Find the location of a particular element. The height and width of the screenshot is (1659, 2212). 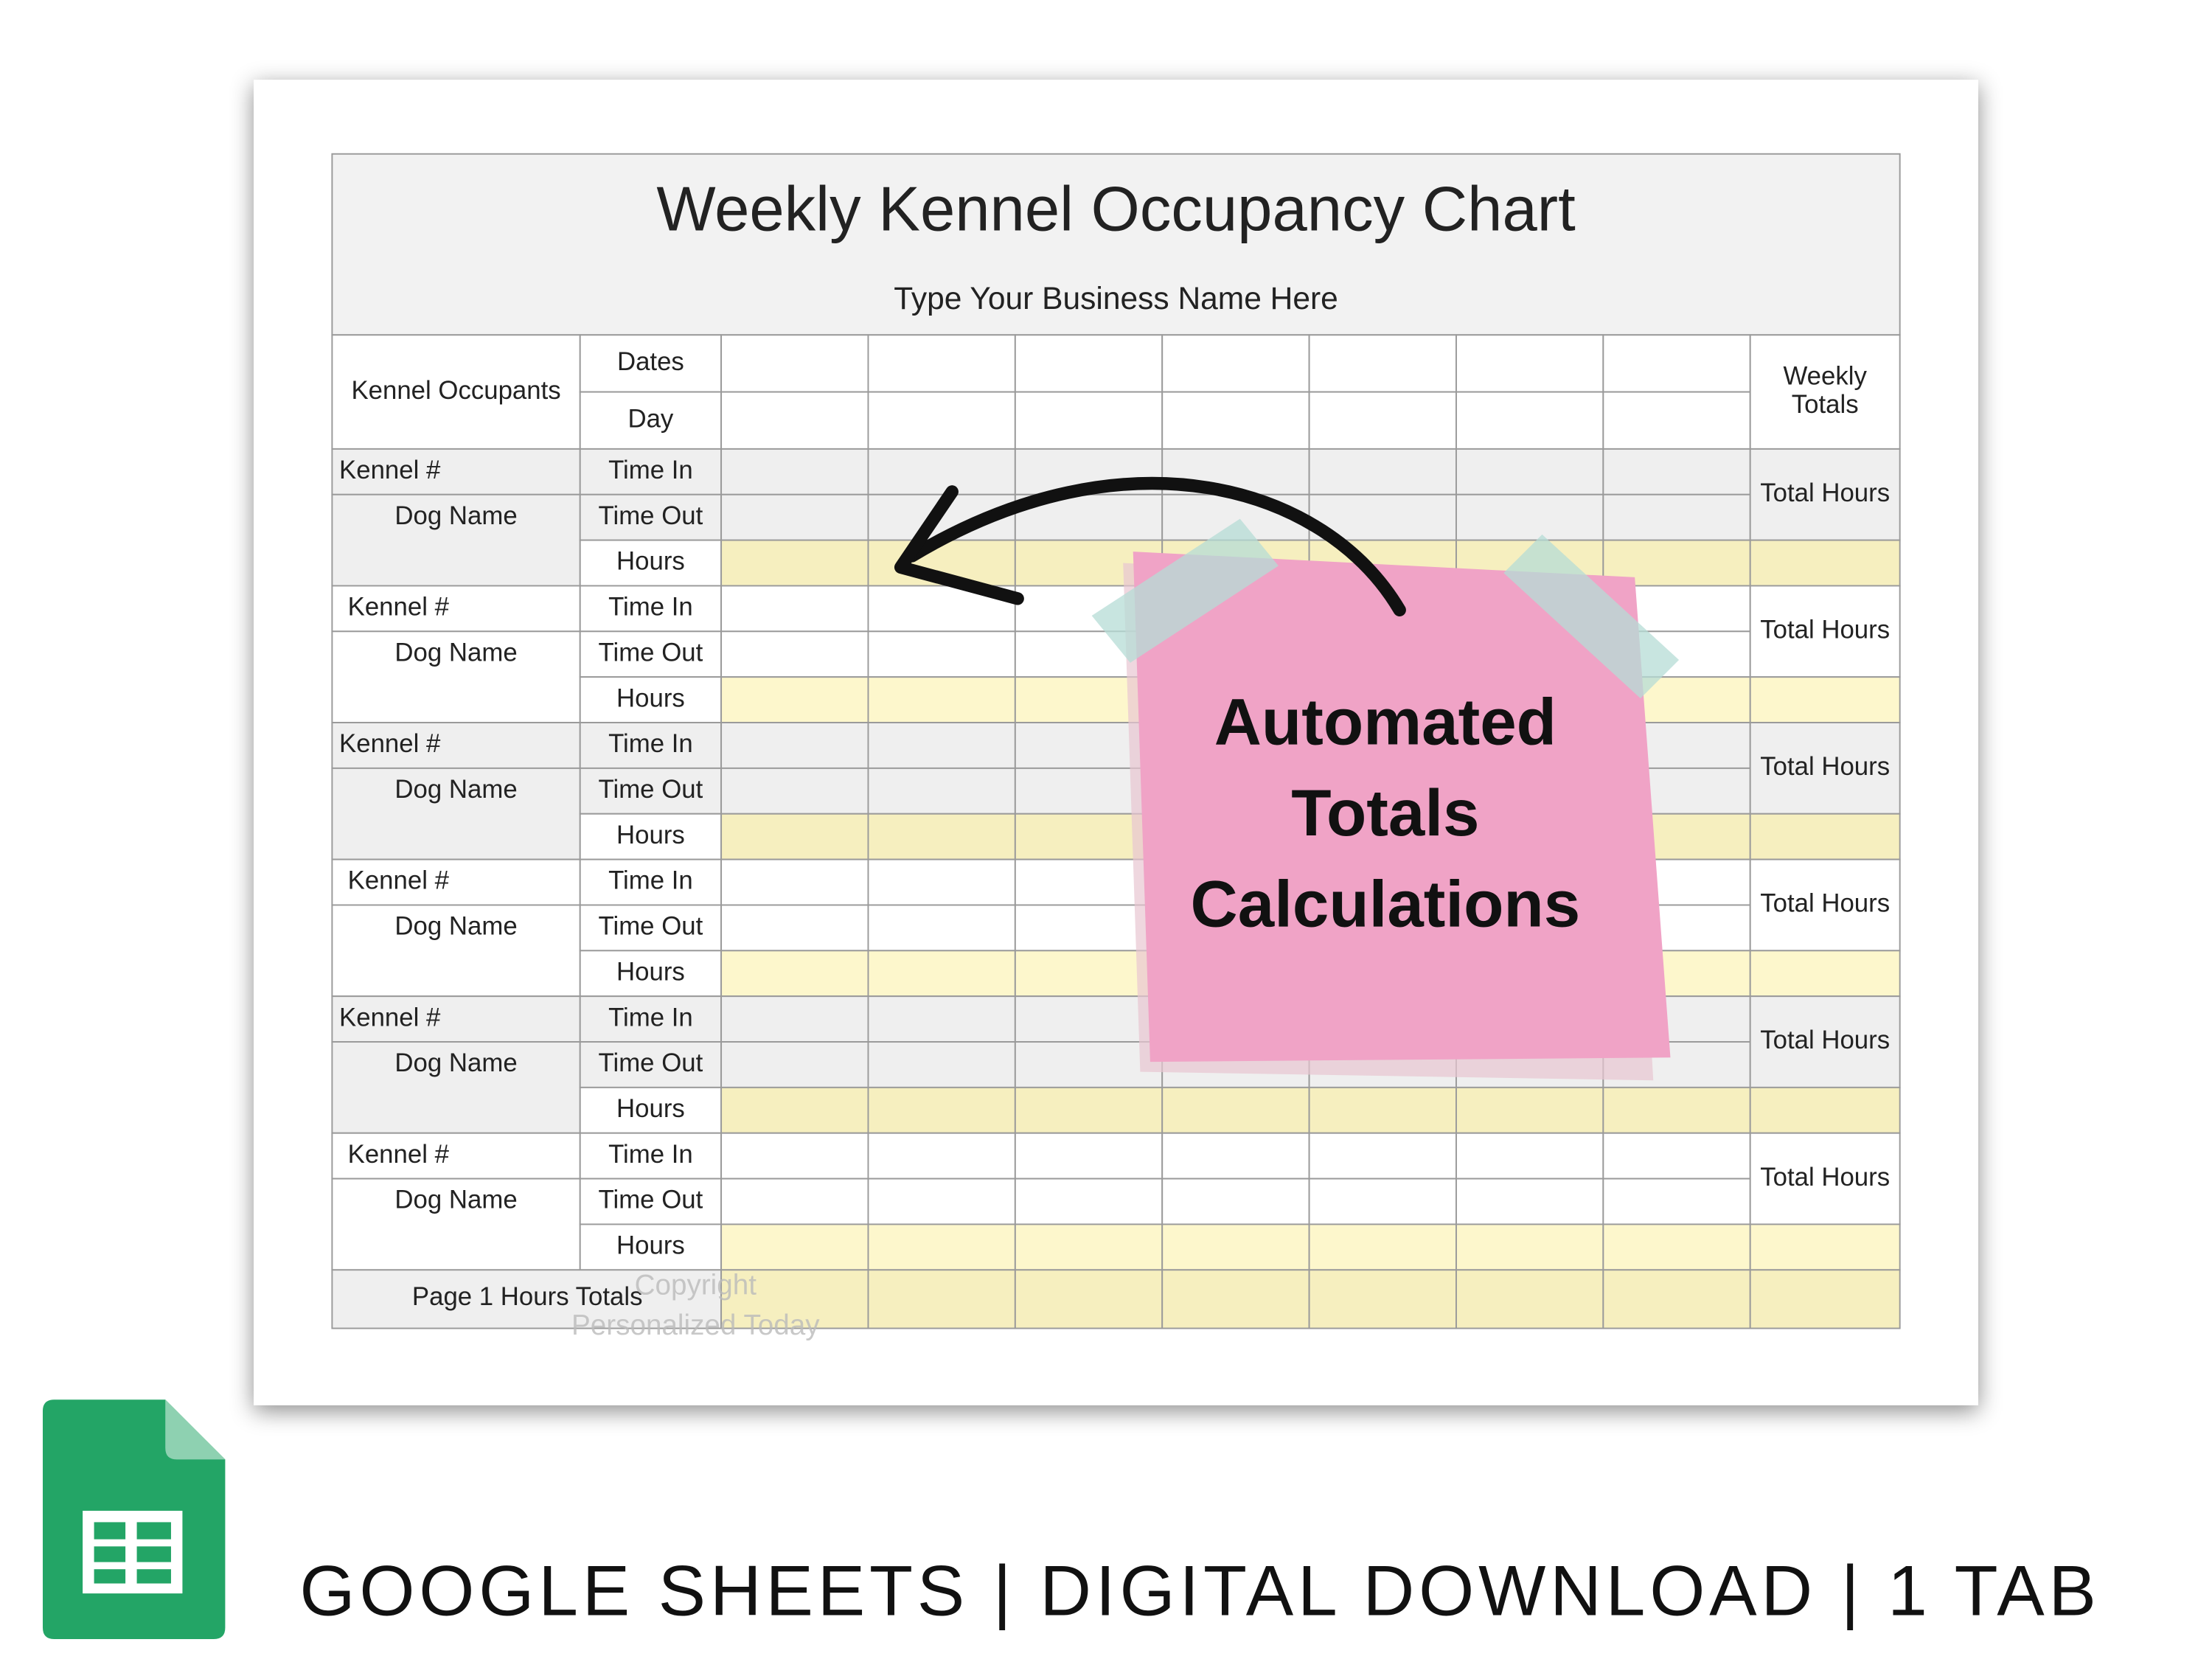

cell-text: Totals is located at coordinates (1825, 405).